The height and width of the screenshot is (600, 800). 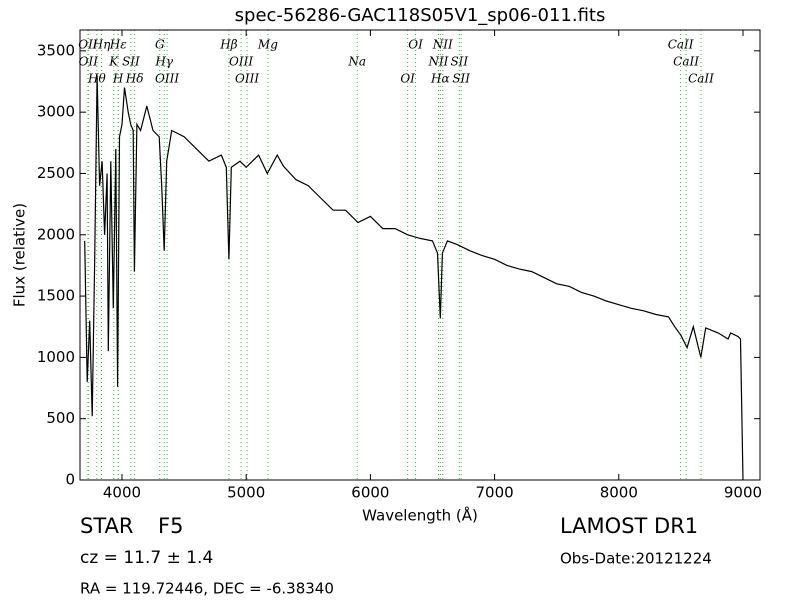 What do you see at coordinates (56, 357) in the screenshot?
I see `y-tick-label: 1000` at bounding box center [56, 357].